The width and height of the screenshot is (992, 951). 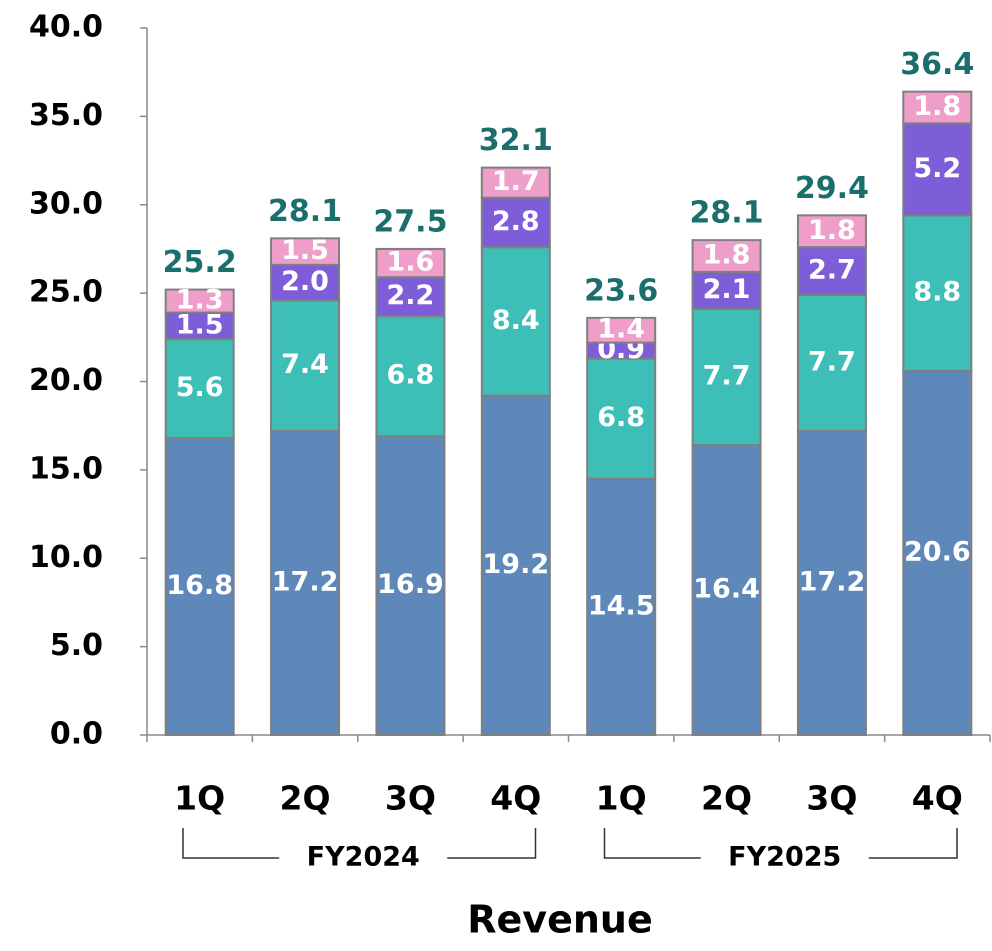 I want to click on y-tick-label: 0.0, so click(x=76, y=734).